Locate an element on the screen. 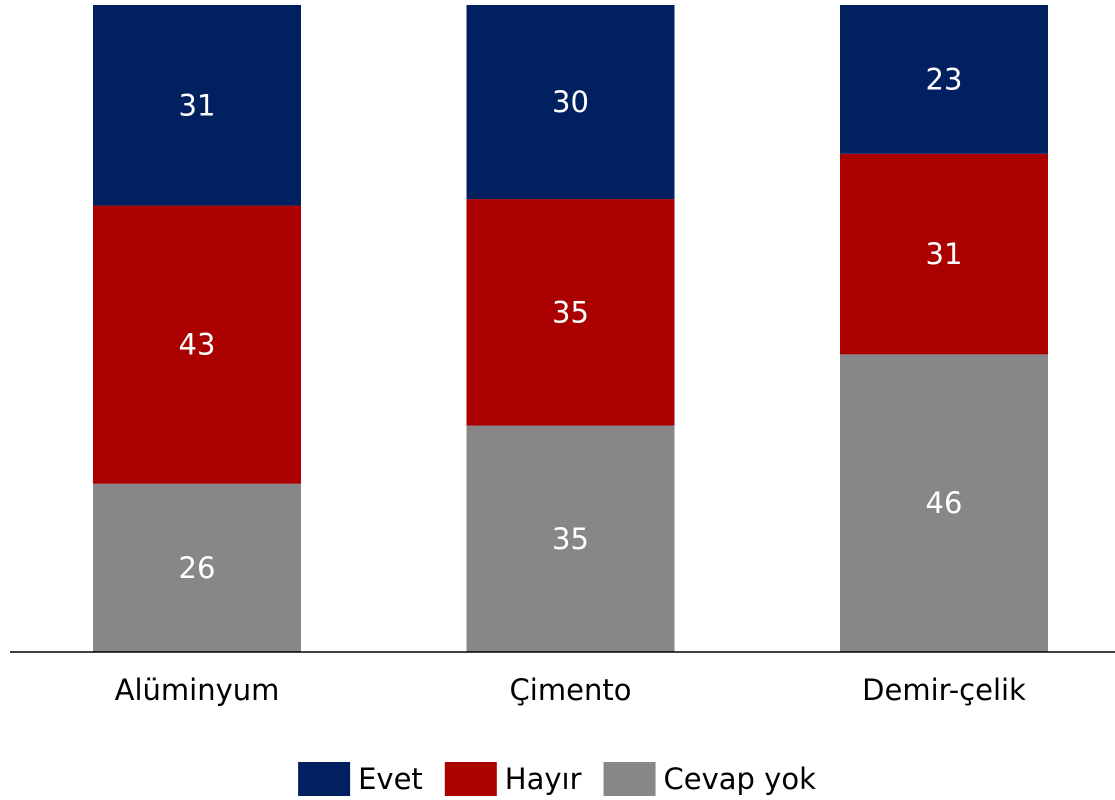  legend-label: Evet is located at coordinates (390, 779).